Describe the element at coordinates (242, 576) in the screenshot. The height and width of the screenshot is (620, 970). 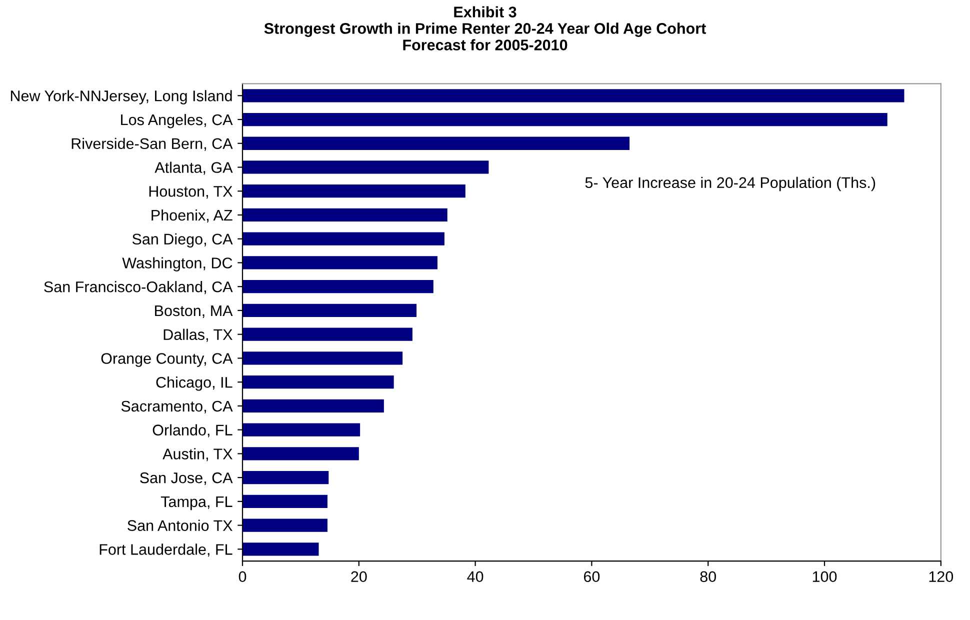
I see `x-tick-label: 0` at that location.